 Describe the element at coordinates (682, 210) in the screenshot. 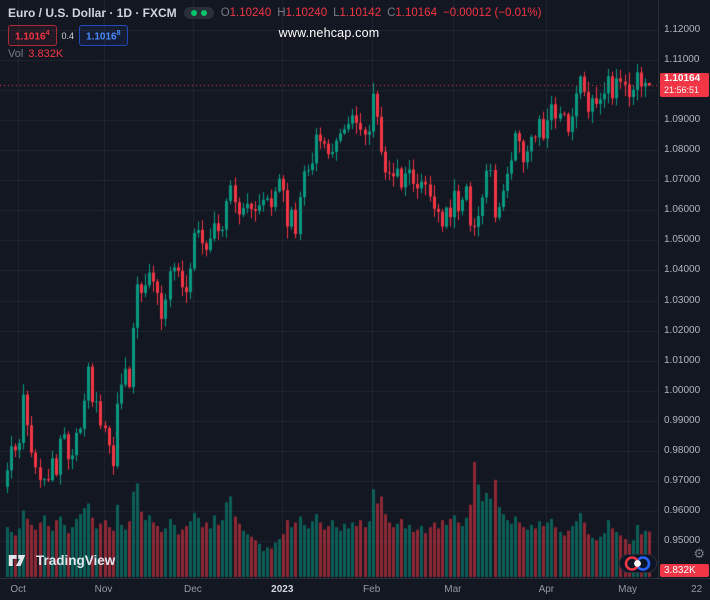

I see `price-tick-label: 1.06000` at that location.